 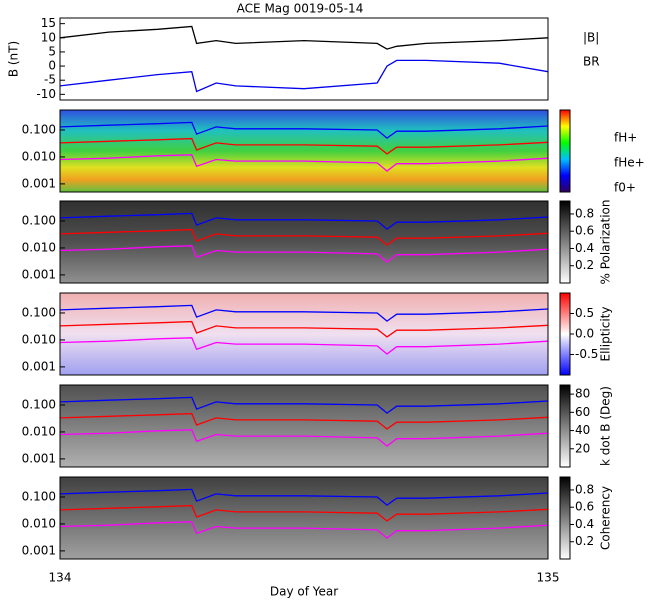 What do you see at coordinates (606, 334) in the screenshot?
I see `colorbar-label: Ellipticity` at bounding box center [606, 334].